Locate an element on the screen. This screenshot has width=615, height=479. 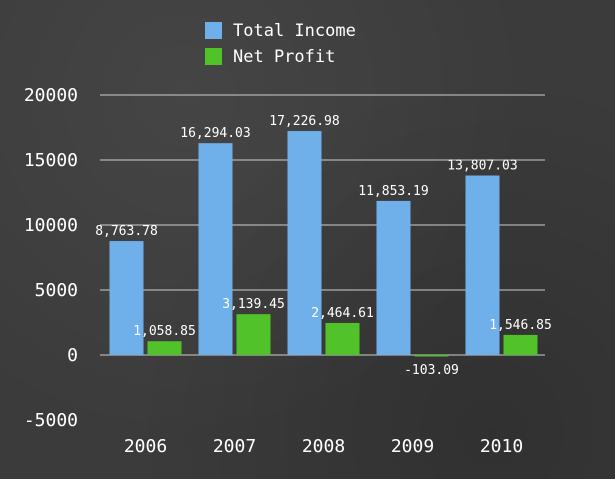
net-profit-bar-2006 is located at coordinates (164, 348).